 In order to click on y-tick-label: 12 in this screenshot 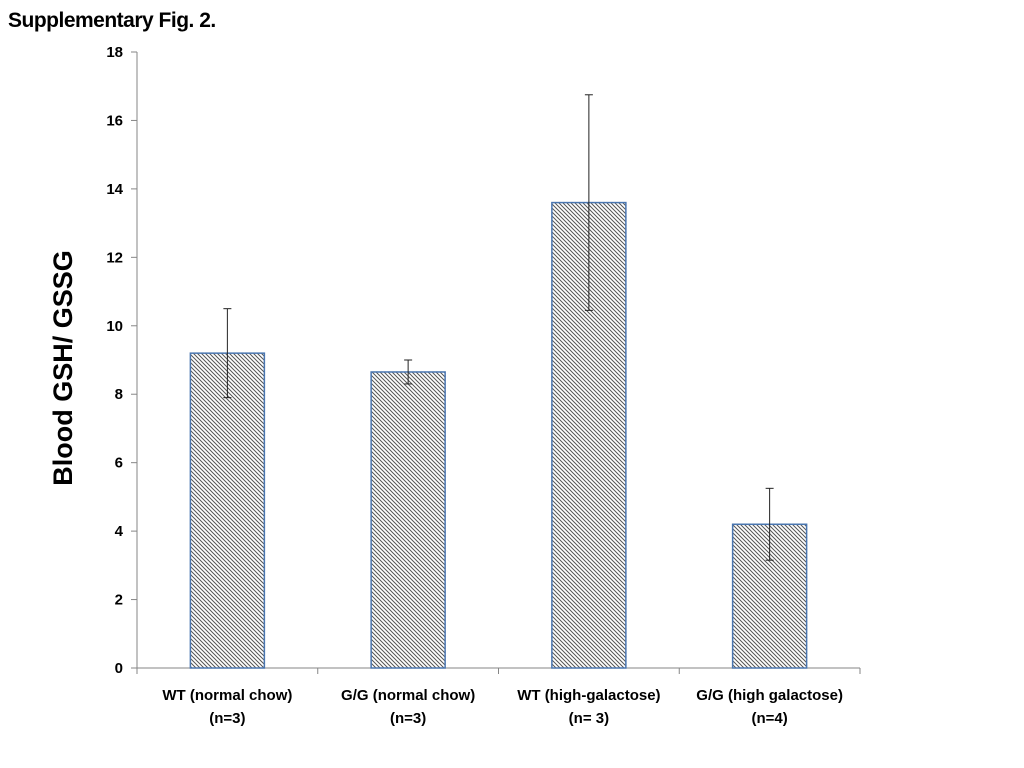, I will do `click(114, 257)`.